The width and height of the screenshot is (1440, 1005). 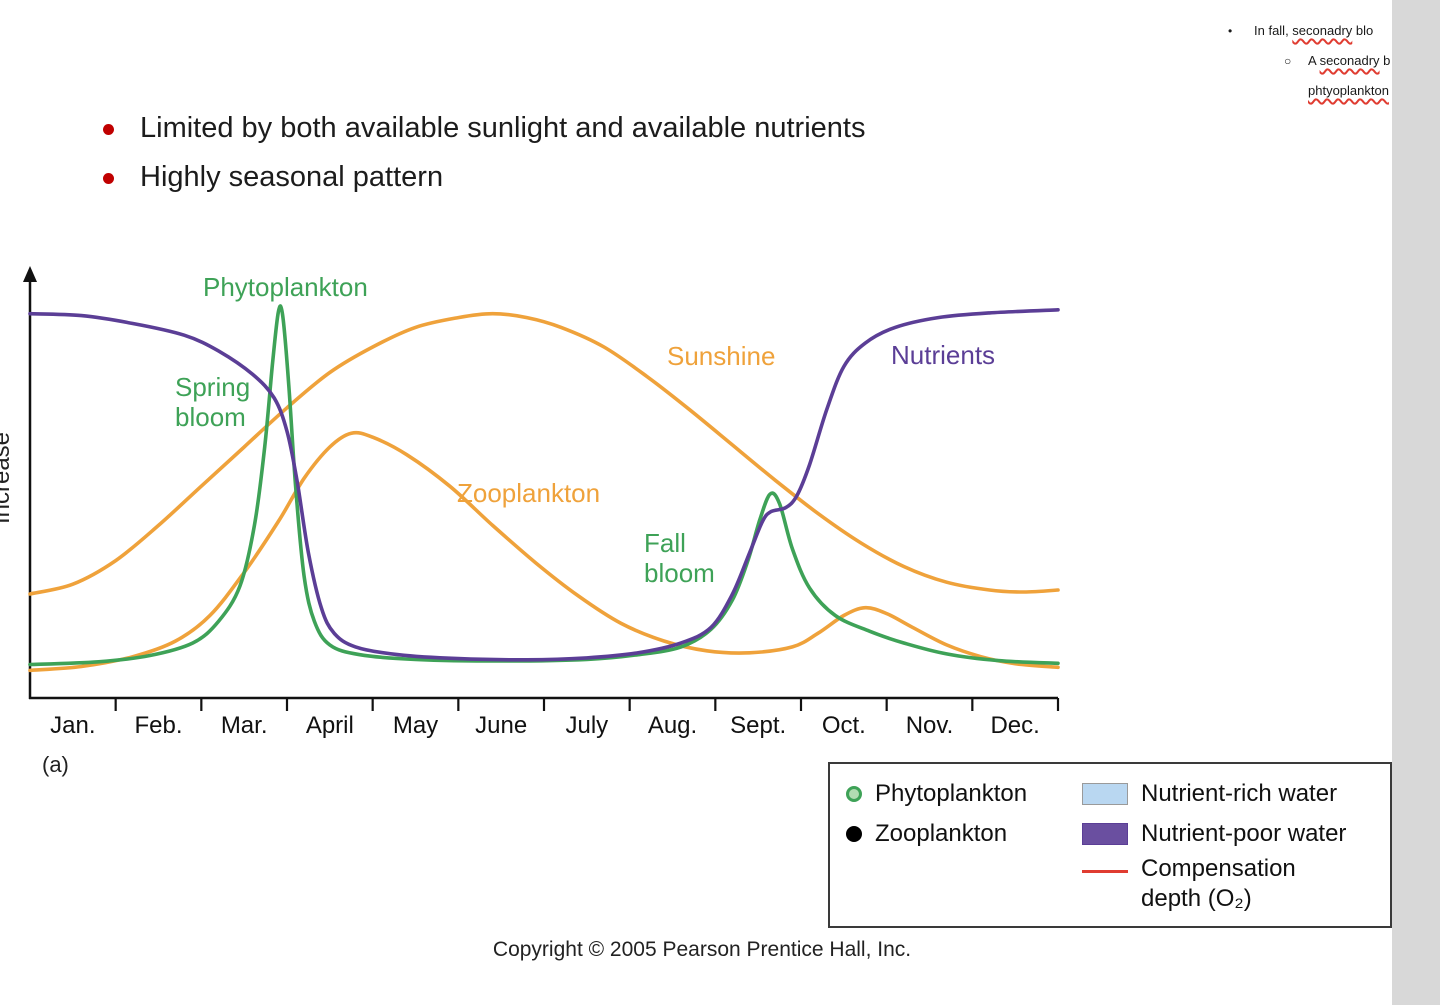 What do you see at coordinates (73, 725) in the screenshot?
I see `x-tick-label-jan: Jan.` at bounding box center [73, 725].